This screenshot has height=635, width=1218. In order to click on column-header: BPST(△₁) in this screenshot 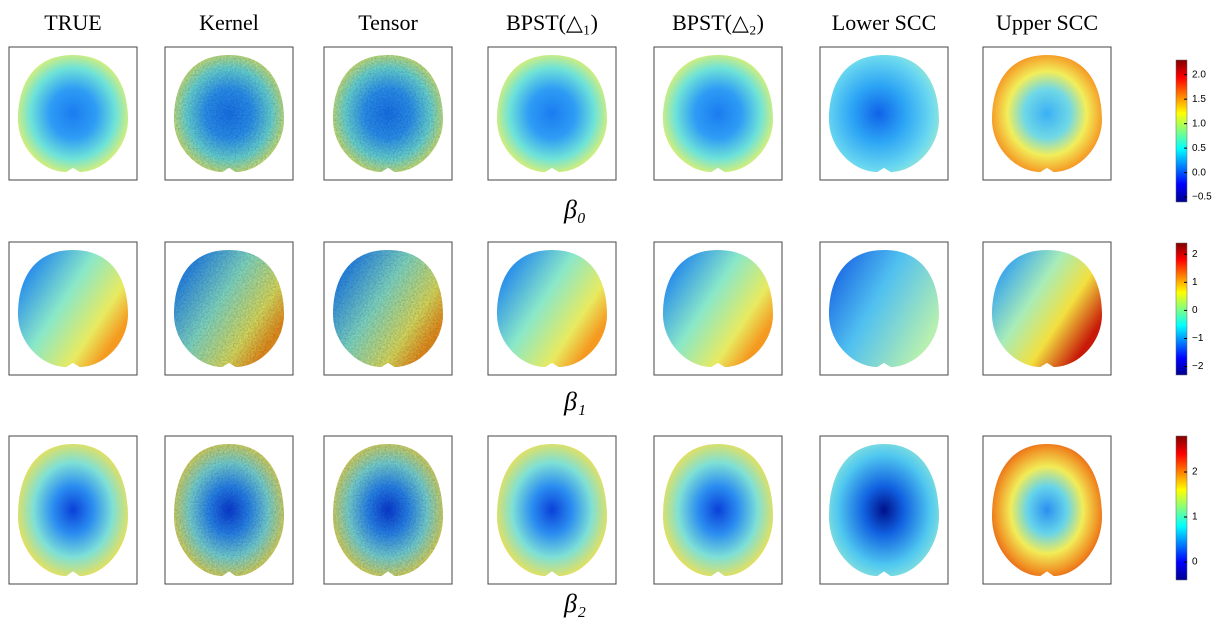, I will do `click(552, 22)`.